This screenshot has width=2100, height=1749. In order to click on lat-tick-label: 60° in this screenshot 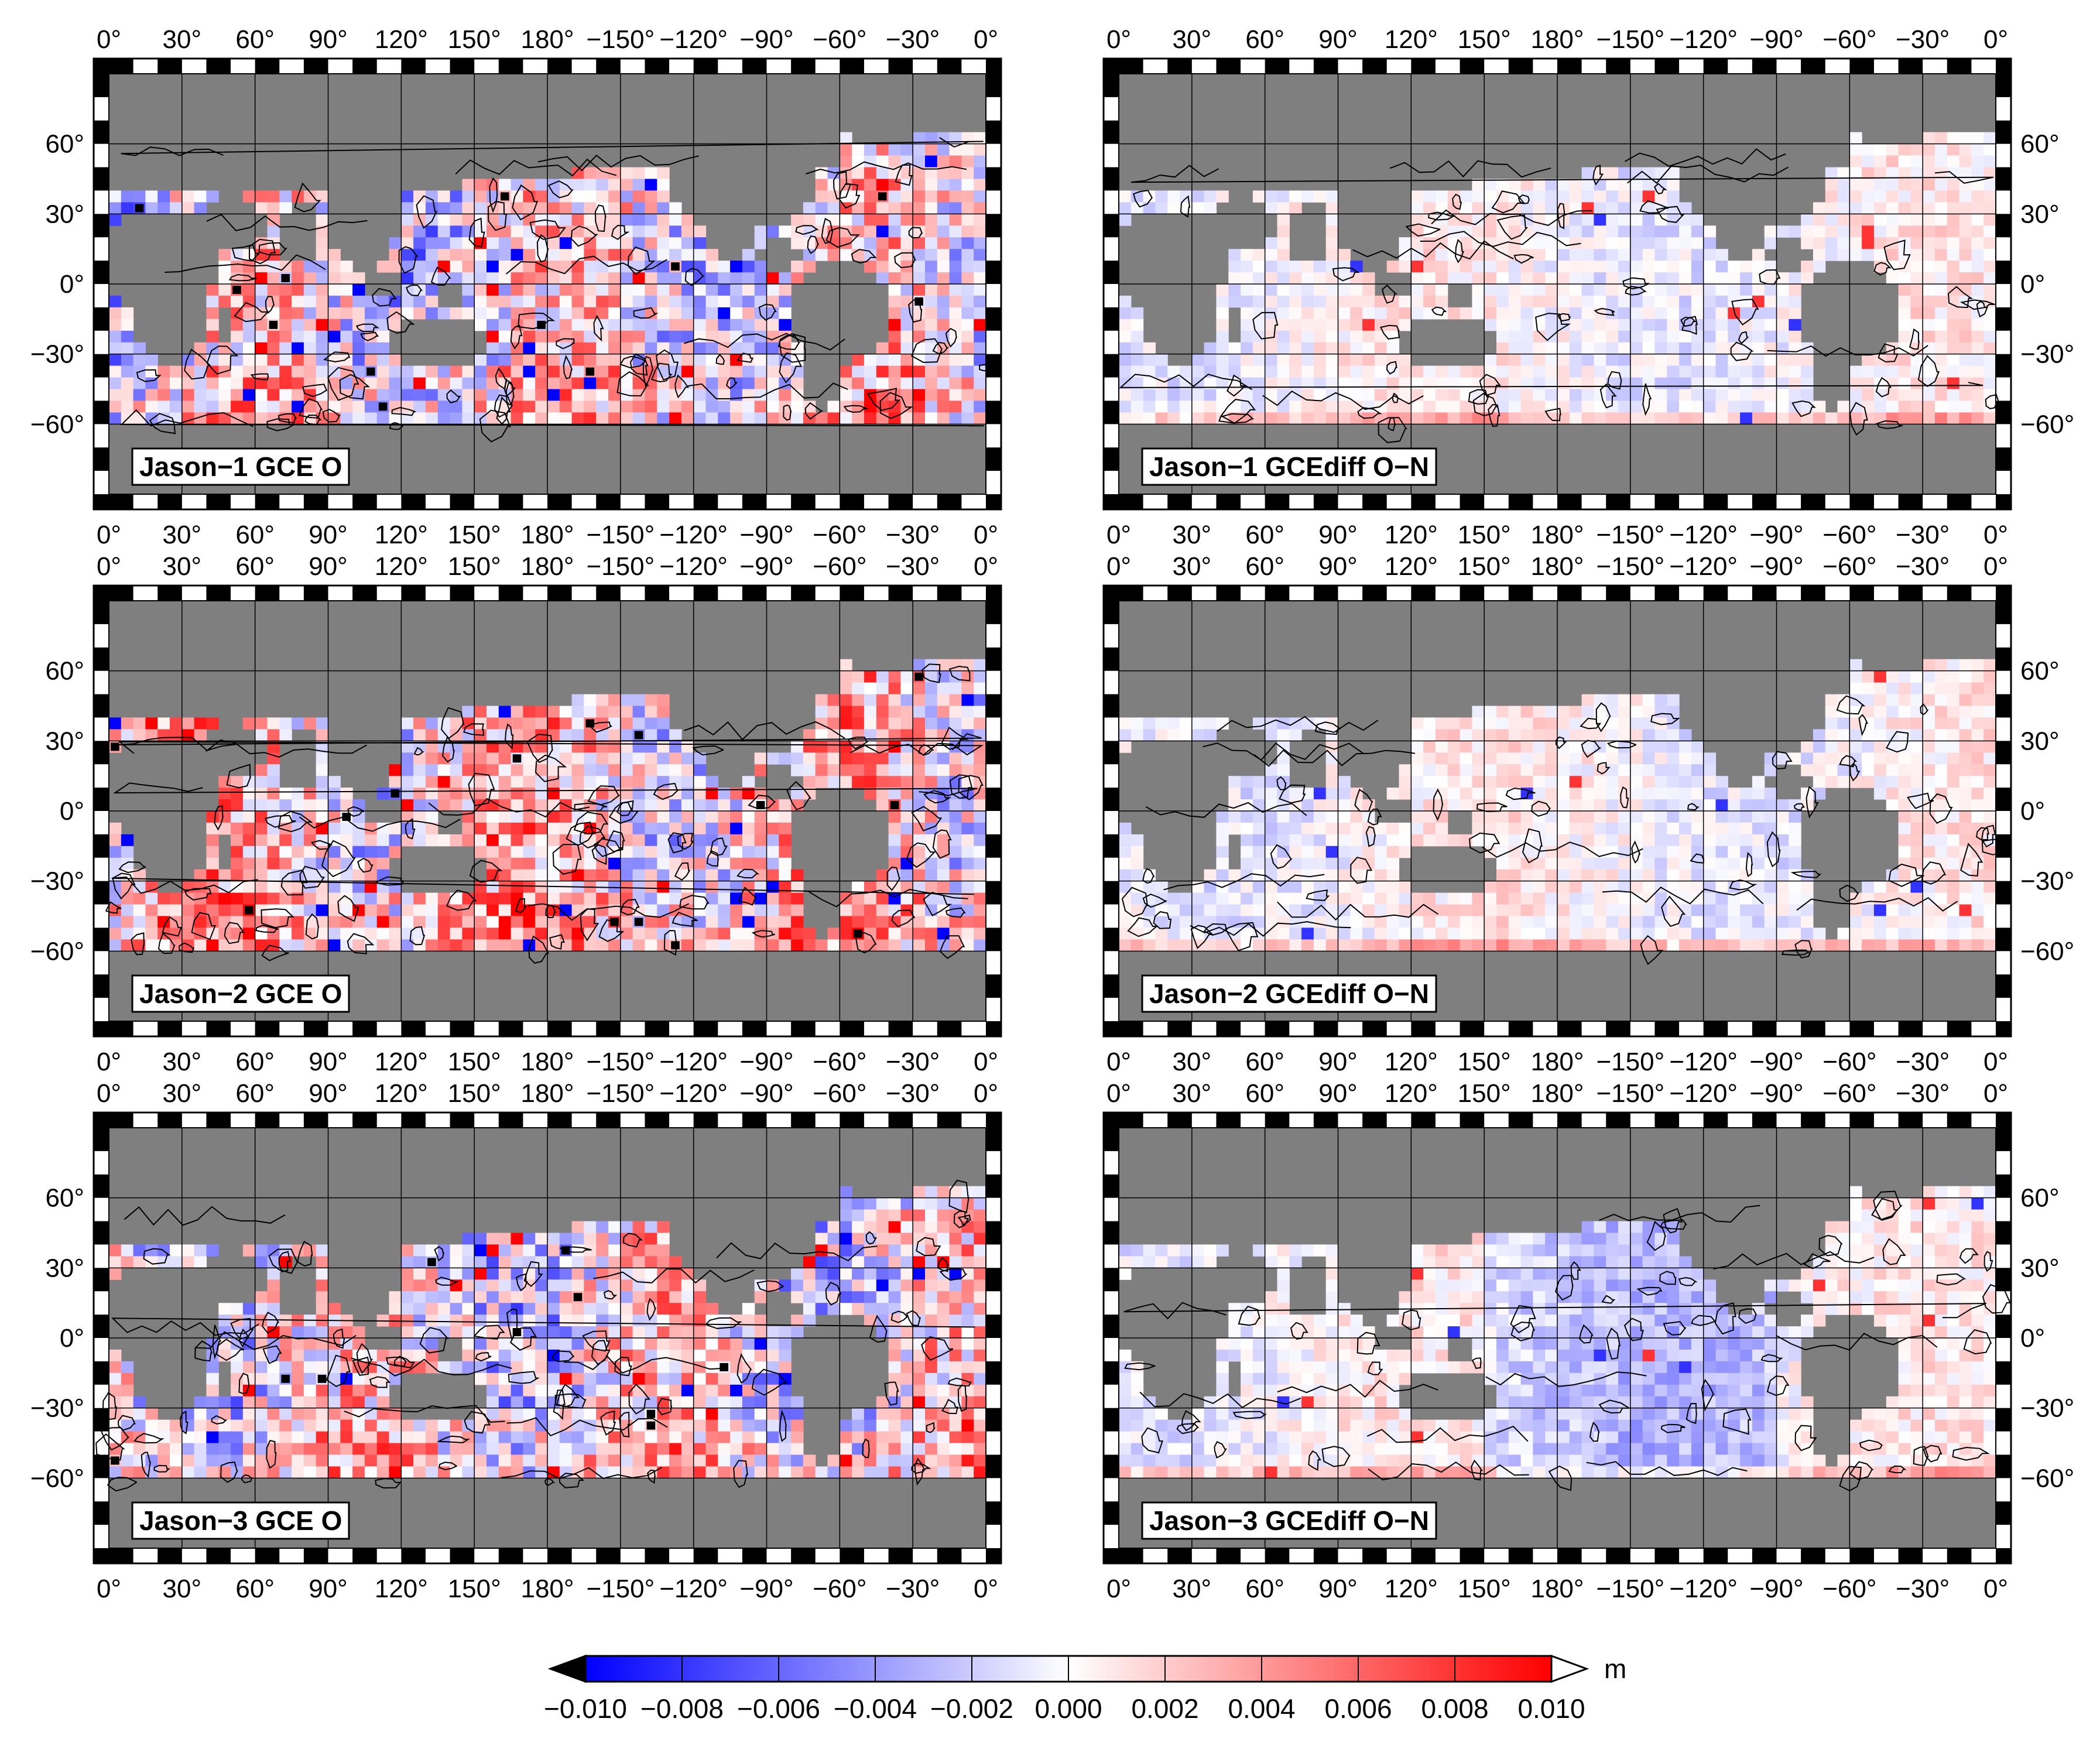, I will do `click(2040, 671)`.